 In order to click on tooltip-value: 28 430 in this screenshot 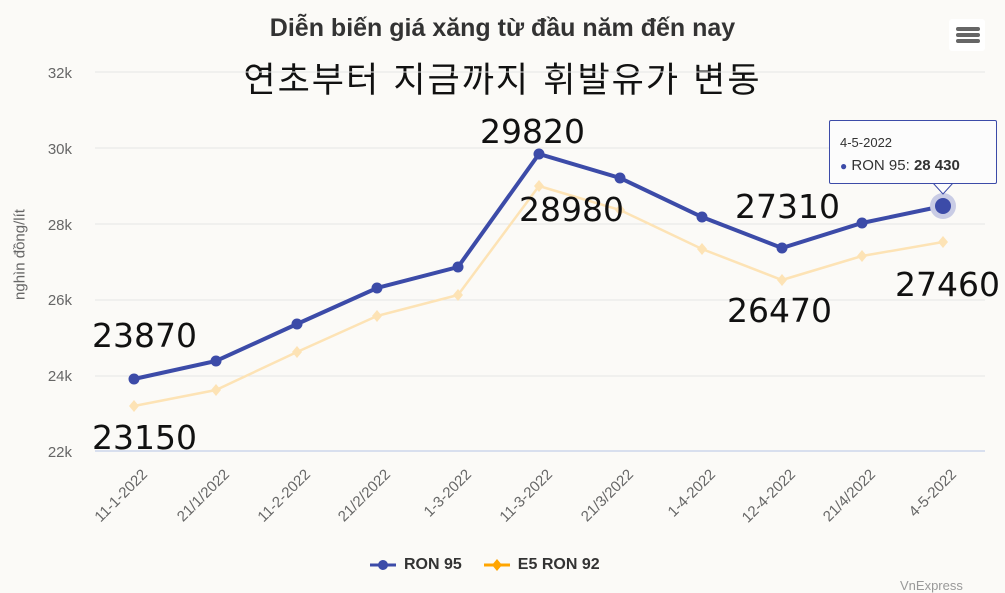, I will do `click(936, 165)`.